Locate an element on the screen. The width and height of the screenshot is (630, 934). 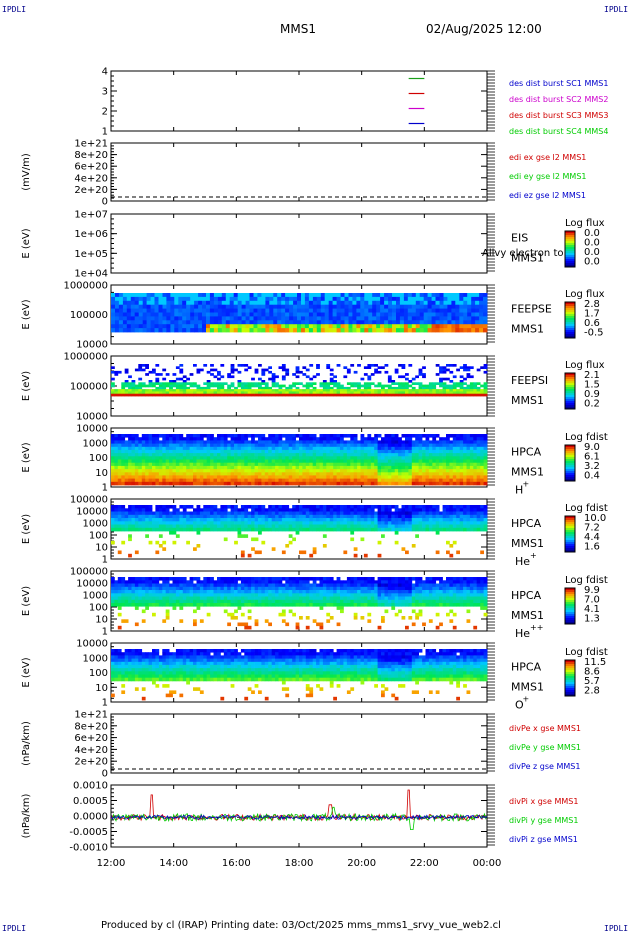
y-tick-label: 1000 is located at coordinates (95, 524).